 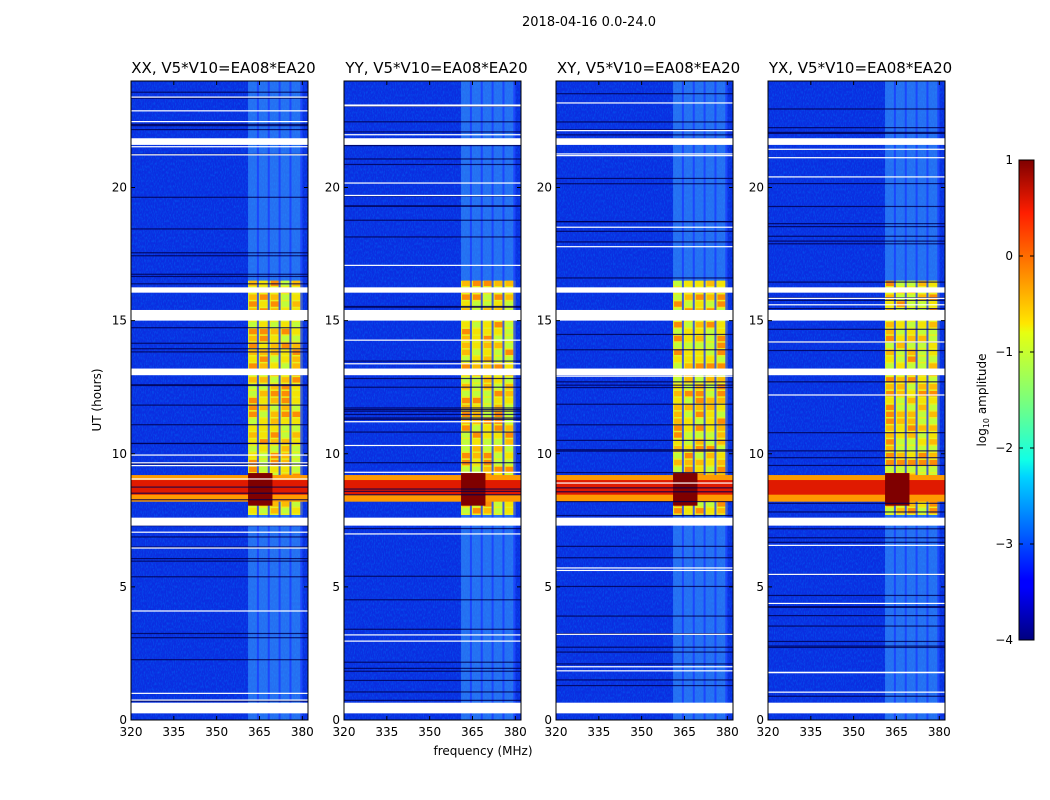 I want to click on x-axis-label: frequency (MHz), so click(x=482, y=751).